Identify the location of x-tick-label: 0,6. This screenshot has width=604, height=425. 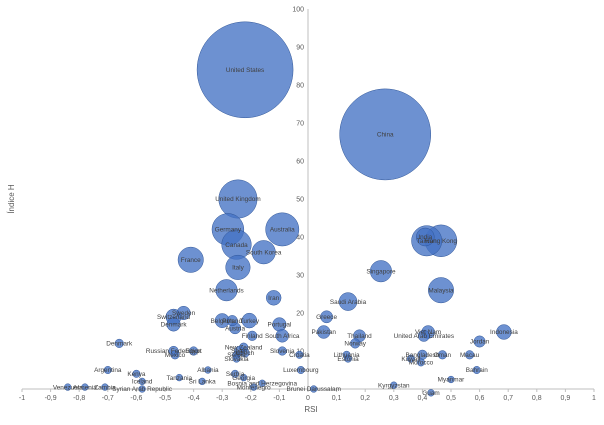
(480, 398).